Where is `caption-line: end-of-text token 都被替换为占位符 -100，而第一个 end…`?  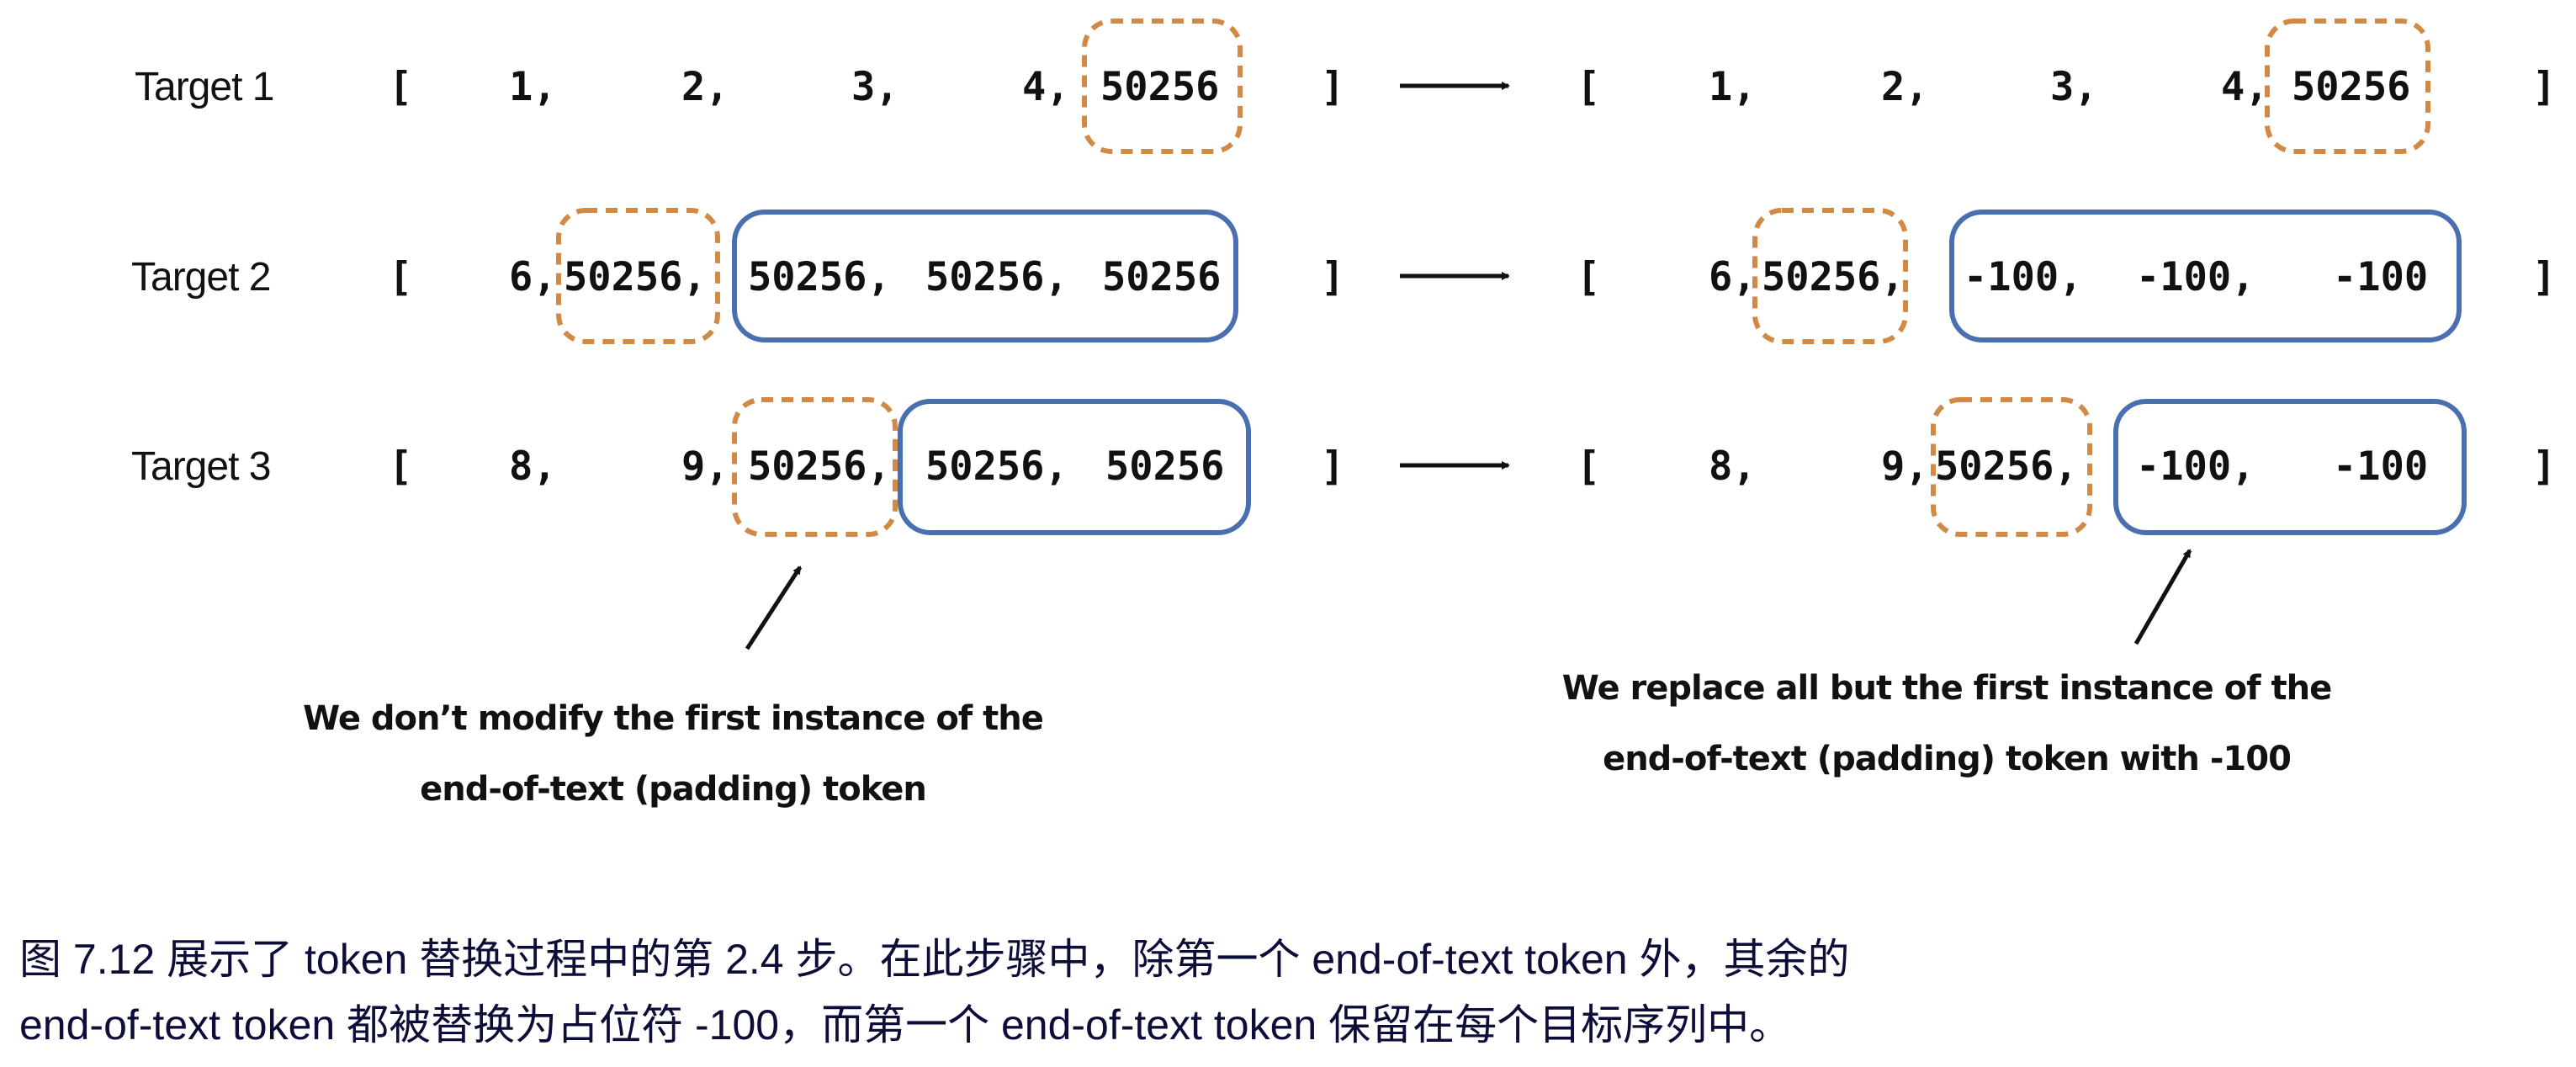
caption-line: end-of-text token 都被替换为占位符 -100，而第一个 end… is located at coordinates (905, 1024).